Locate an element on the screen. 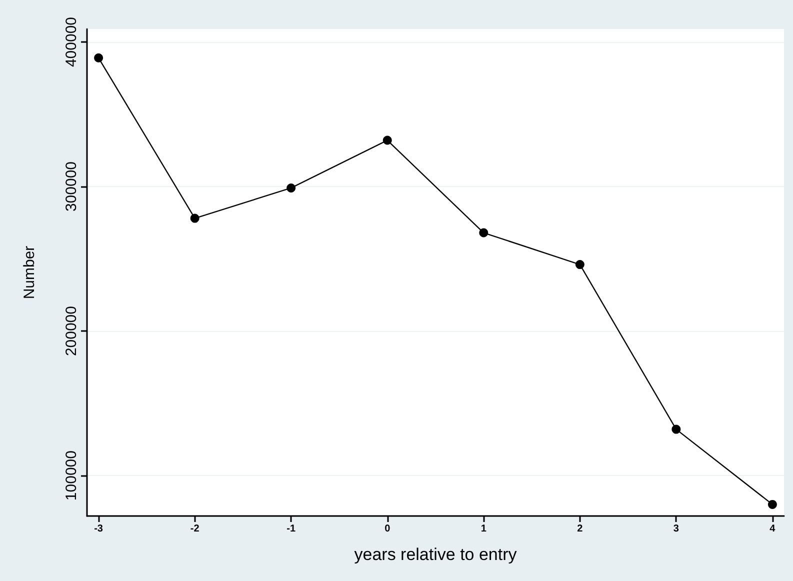  x-tick-label: -2 is located at coordinates (195, 529).